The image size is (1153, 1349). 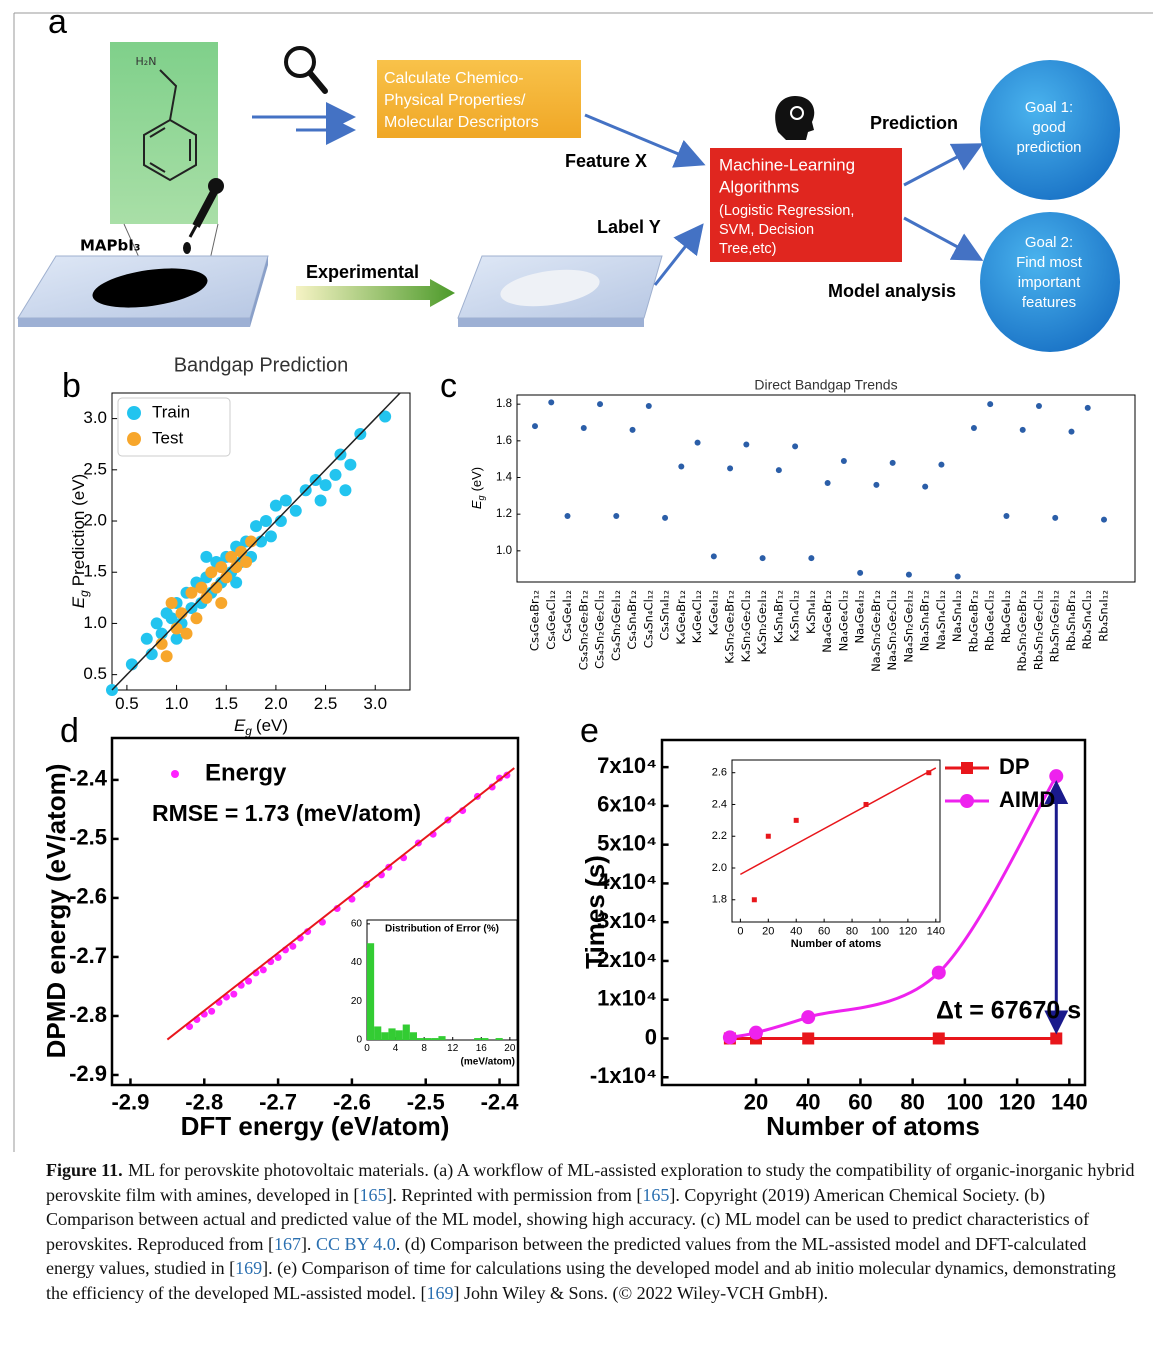 I want to click on y-tick-label: 0, so click(x=651, y=1036).